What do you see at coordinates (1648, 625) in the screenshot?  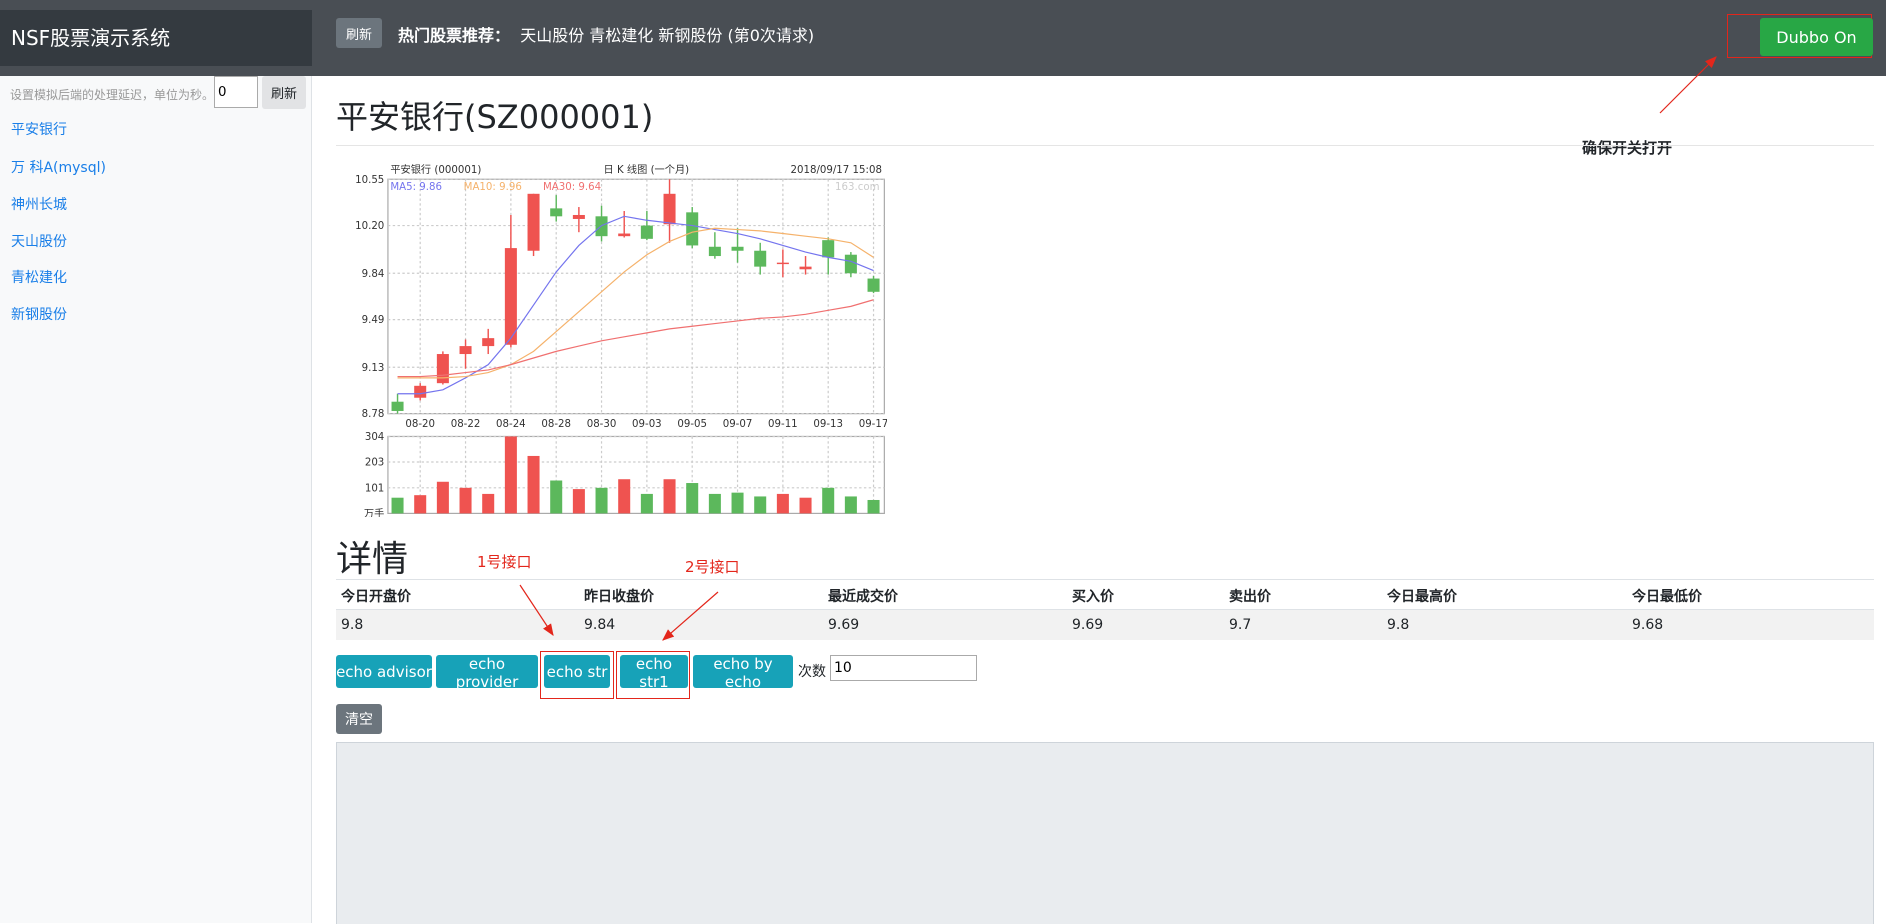 I see `table-cell: 9.68` at bounding box center [1648, 625].